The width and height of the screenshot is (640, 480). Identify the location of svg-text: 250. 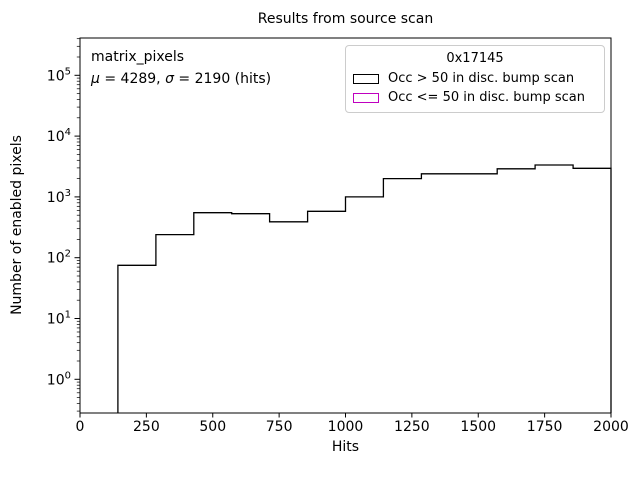
(146, 427).